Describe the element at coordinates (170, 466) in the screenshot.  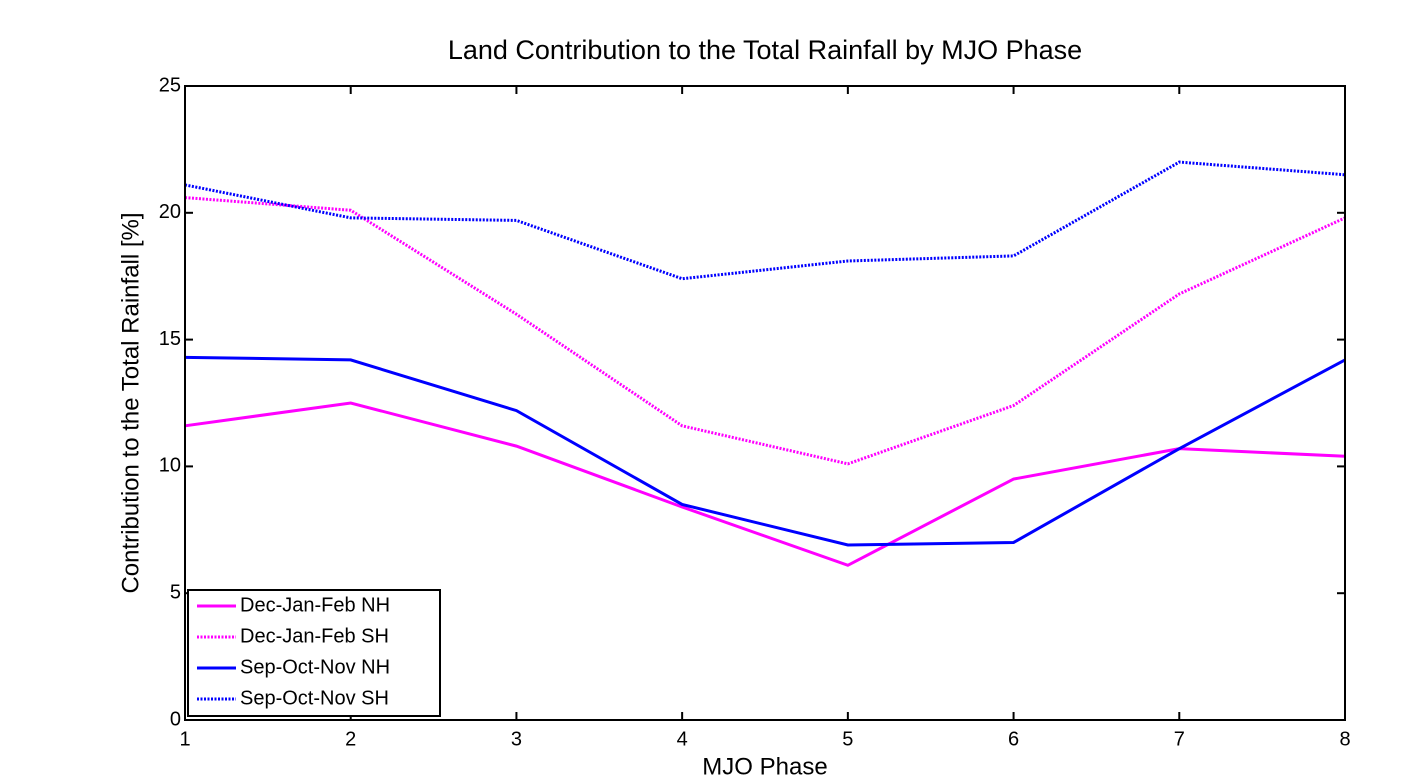
I see `y-tick-label: 10` at that location.